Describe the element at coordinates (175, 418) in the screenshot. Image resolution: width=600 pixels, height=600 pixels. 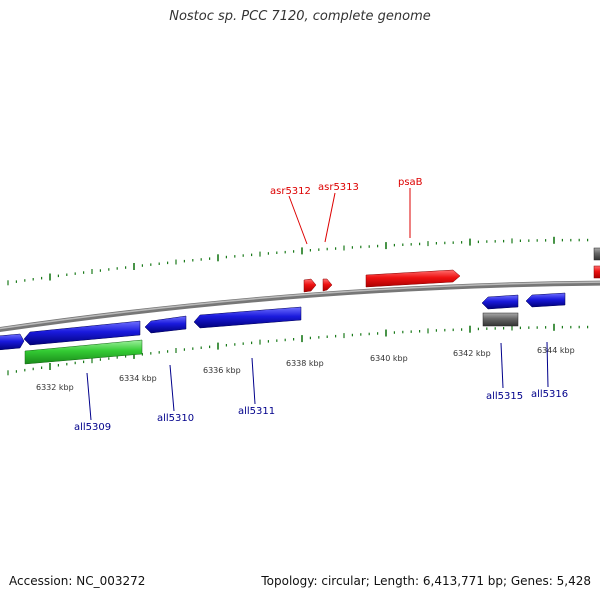
I see `label-all5310: all5310` at that location.